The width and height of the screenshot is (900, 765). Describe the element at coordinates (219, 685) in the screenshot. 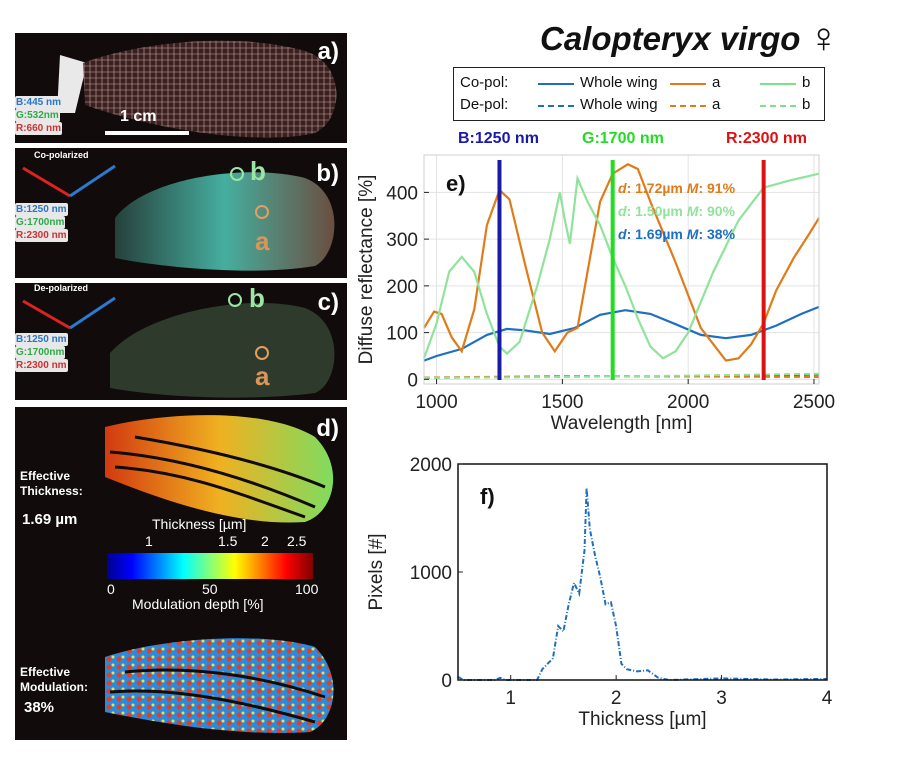

I see `modulation-map` at that location.